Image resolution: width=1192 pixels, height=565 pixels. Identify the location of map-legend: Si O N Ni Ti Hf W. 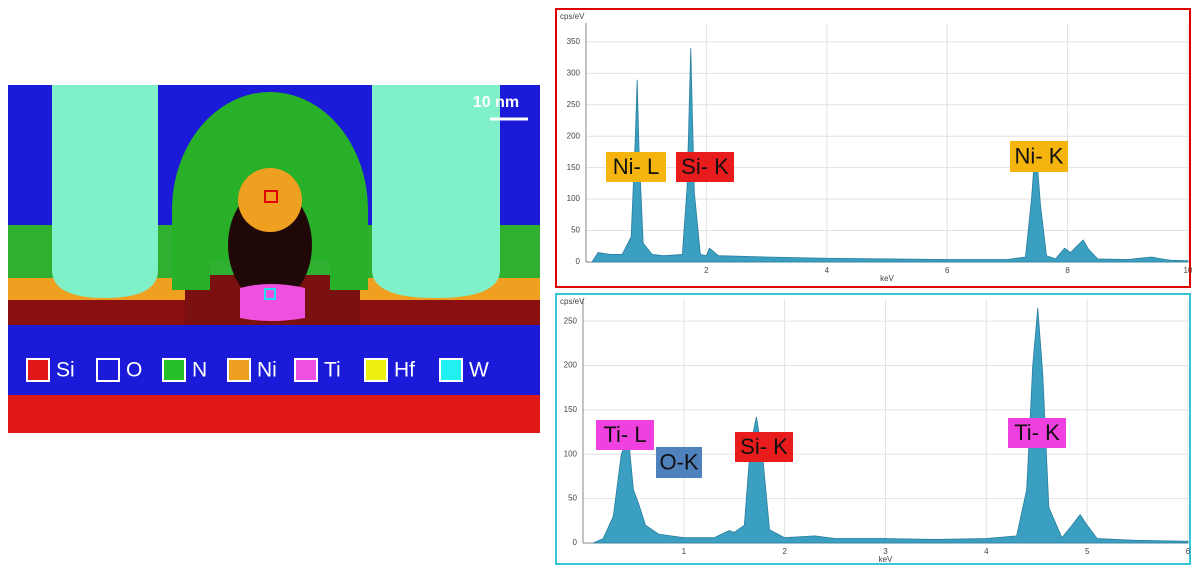
(257, 370).